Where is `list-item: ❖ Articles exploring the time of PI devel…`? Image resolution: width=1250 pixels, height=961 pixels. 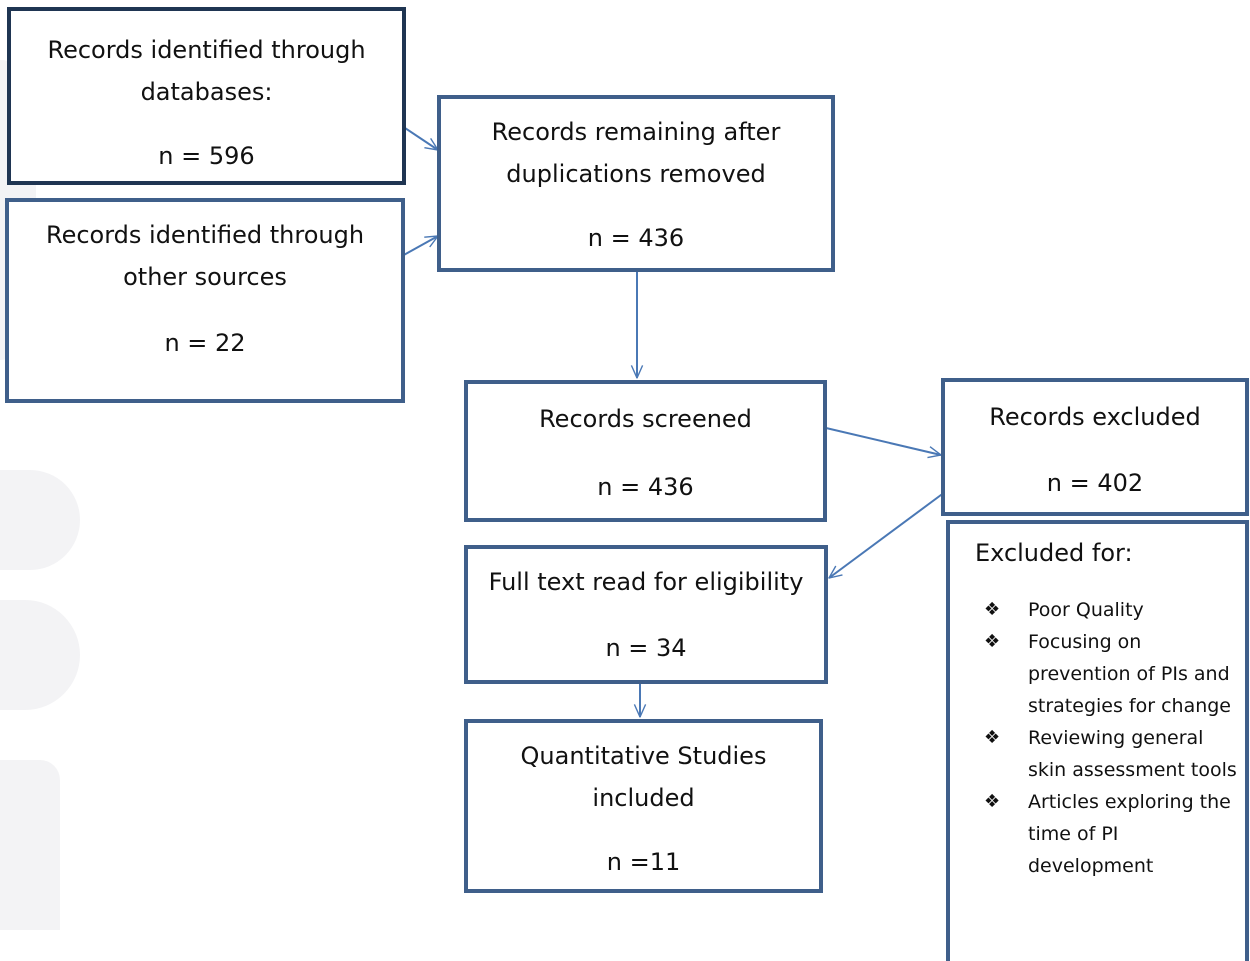 list-item: ❖ Articles exploring the time of PI devel… is located at coordinates (1097, 834).